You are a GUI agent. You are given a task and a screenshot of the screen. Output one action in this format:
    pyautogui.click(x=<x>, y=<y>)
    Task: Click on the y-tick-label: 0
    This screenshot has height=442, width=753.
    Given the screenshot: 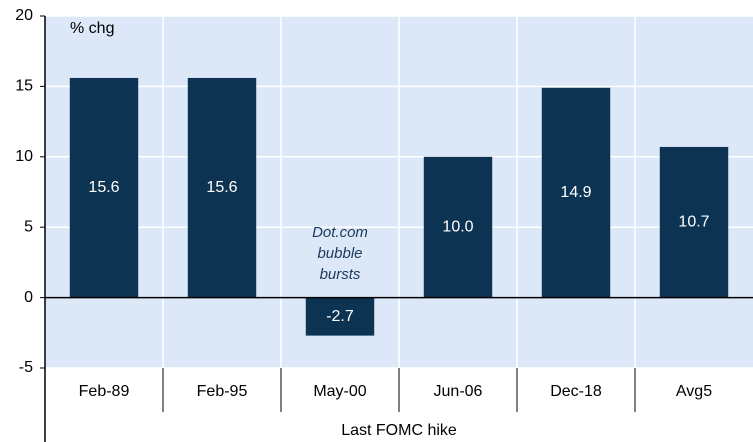 What is the action you would take?
    pyautogui.click(x=28, y=297)
    